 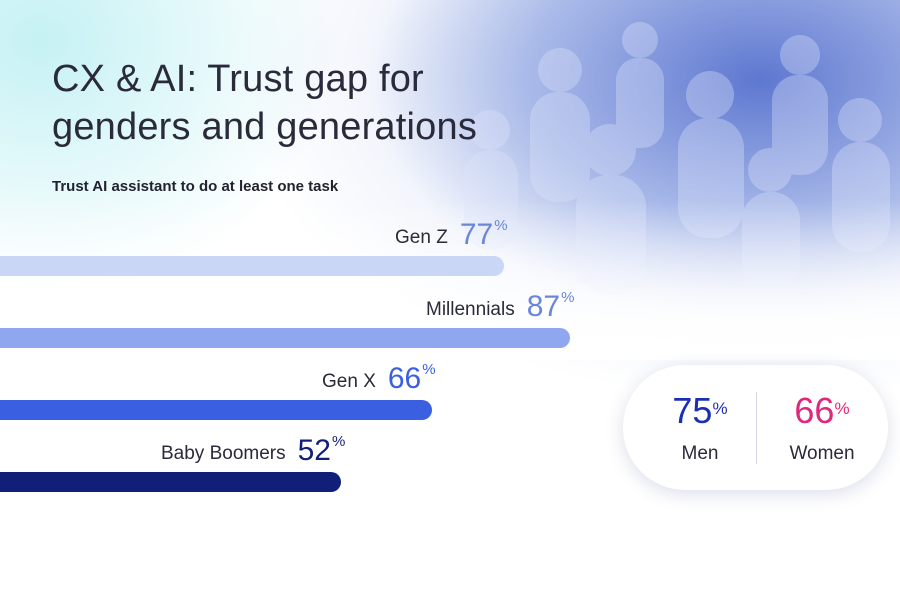 I want to click on gender-men: 75% Men, so click(x=700, y=428).